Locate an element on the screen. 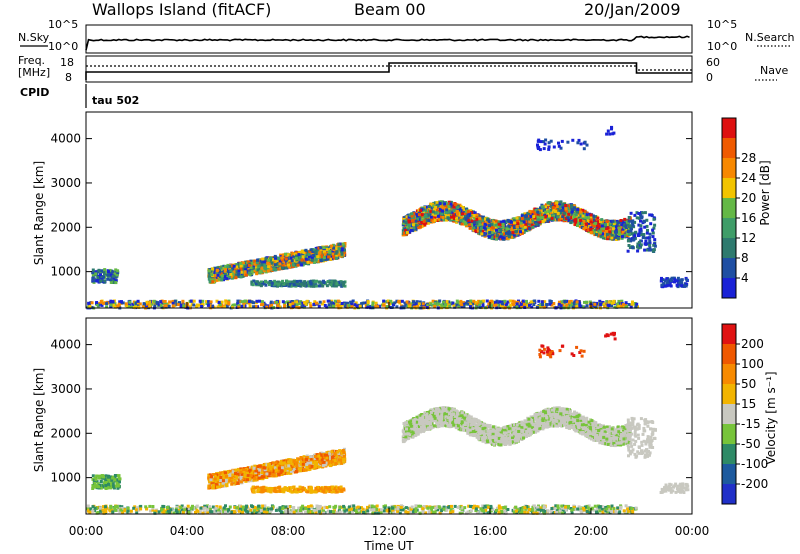 The image size is (800, 554). nsearch-label: N.Search is located at coordinates (770, 37).